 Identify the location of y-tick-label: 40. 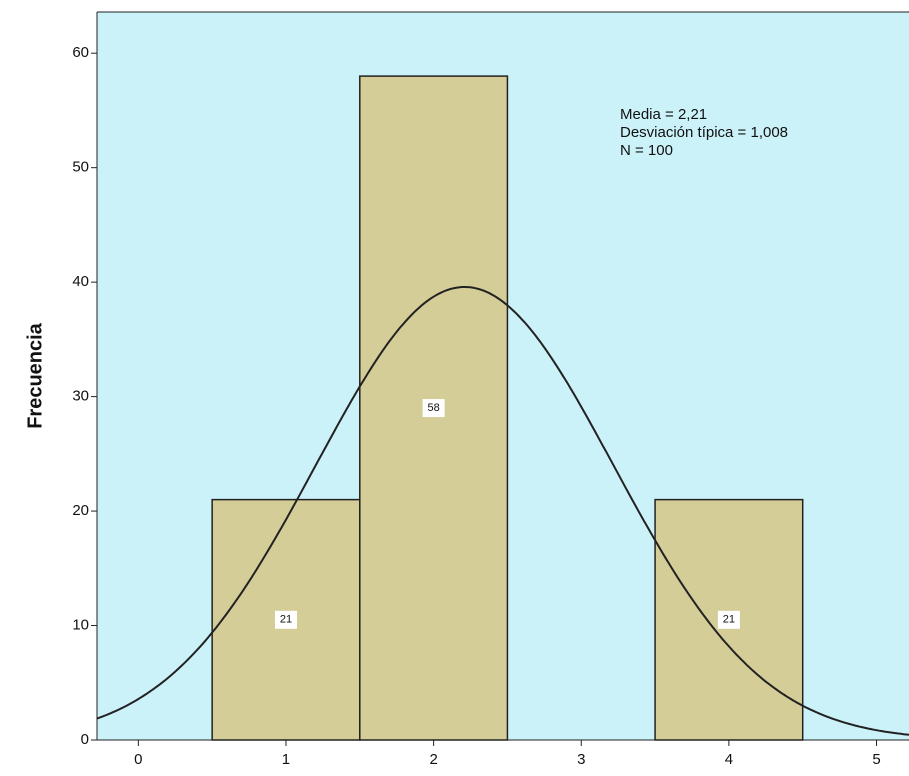
(80, 281).